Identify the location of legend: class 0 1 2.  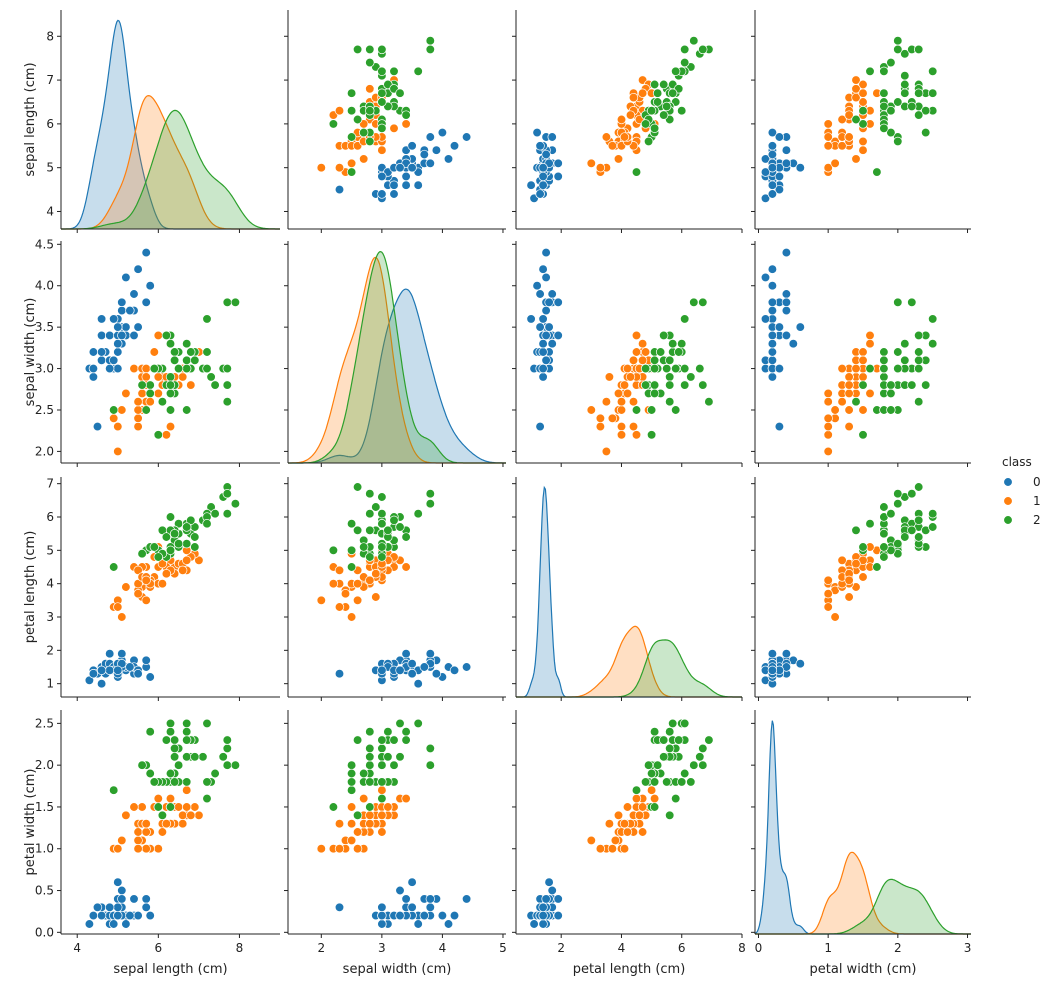
(1021, 491).